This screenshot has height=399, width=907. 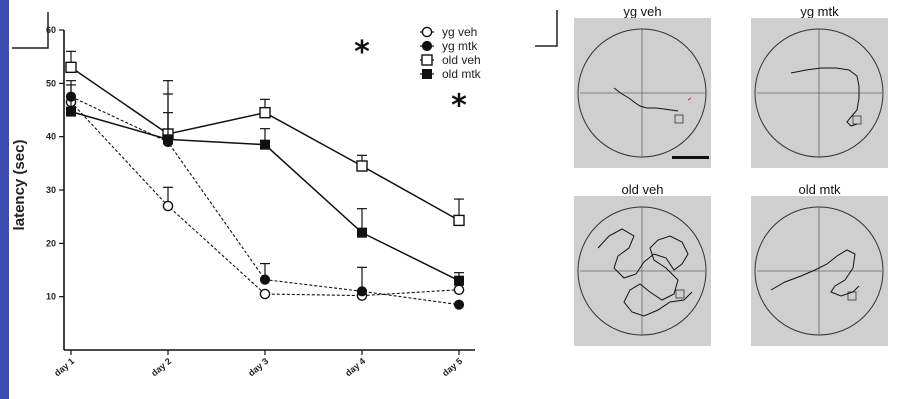 I want to click on legend-label: yg mtk, so click(x=460, y=46).